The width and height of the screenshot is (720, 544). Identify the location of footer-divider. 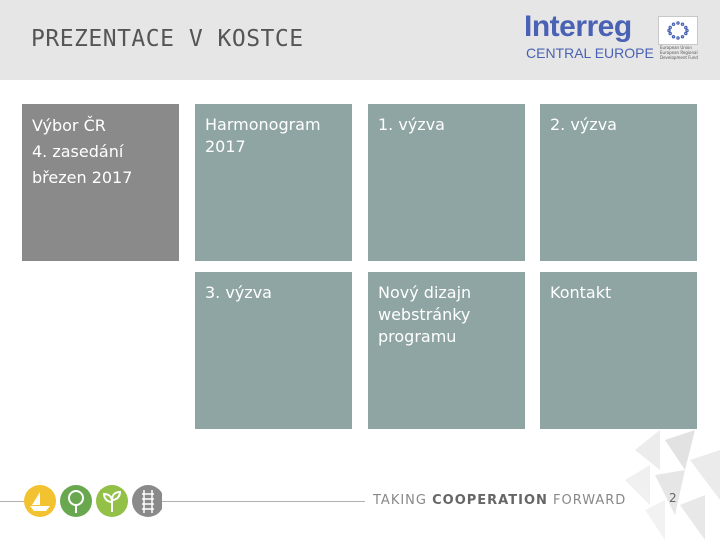
(260, 501).